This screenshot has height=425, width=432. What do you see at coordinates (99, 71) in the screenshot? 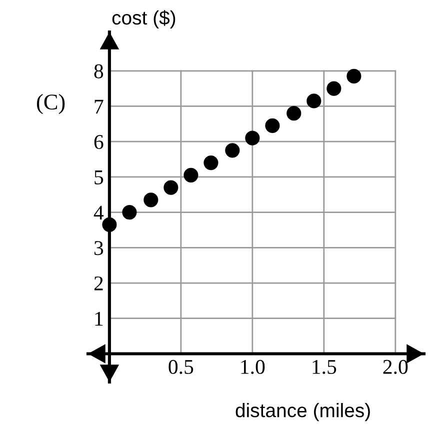
I see `y-tick-label: 8` at bounding box center [99, 71].